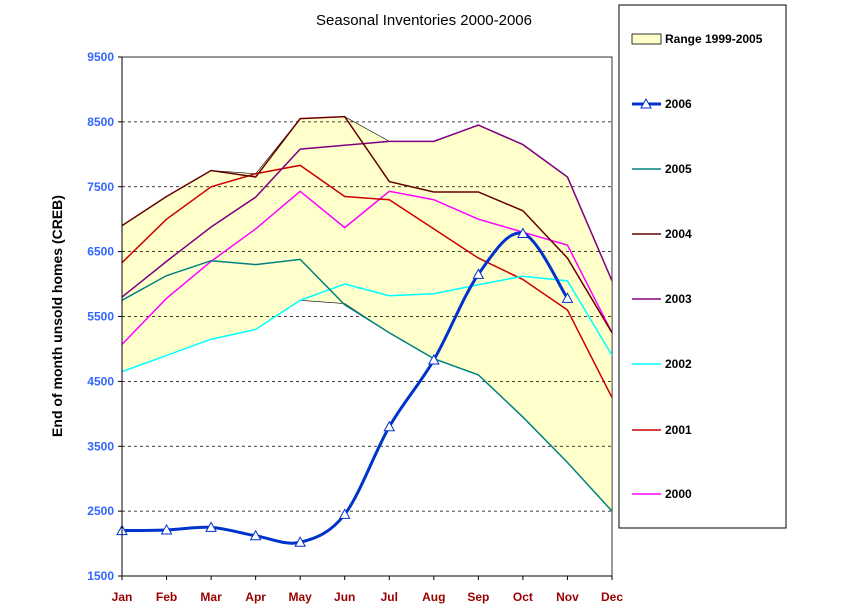  I want to click on y-tick-label-5500: 5500, so click(100, 317).